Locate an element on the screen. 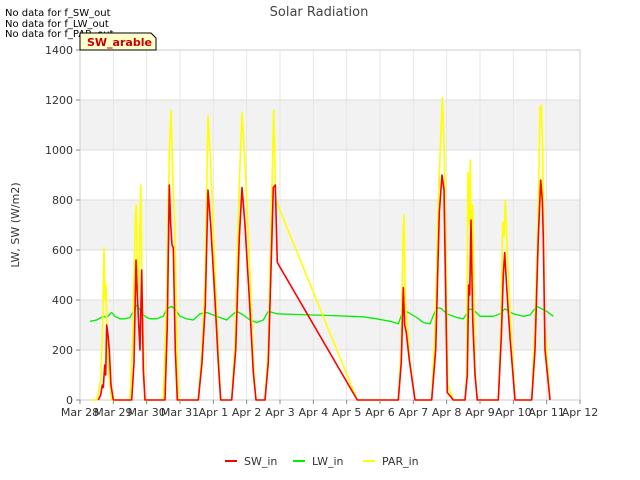  xtick-label-8: Apr 5 is located at coordinates (347, 412).